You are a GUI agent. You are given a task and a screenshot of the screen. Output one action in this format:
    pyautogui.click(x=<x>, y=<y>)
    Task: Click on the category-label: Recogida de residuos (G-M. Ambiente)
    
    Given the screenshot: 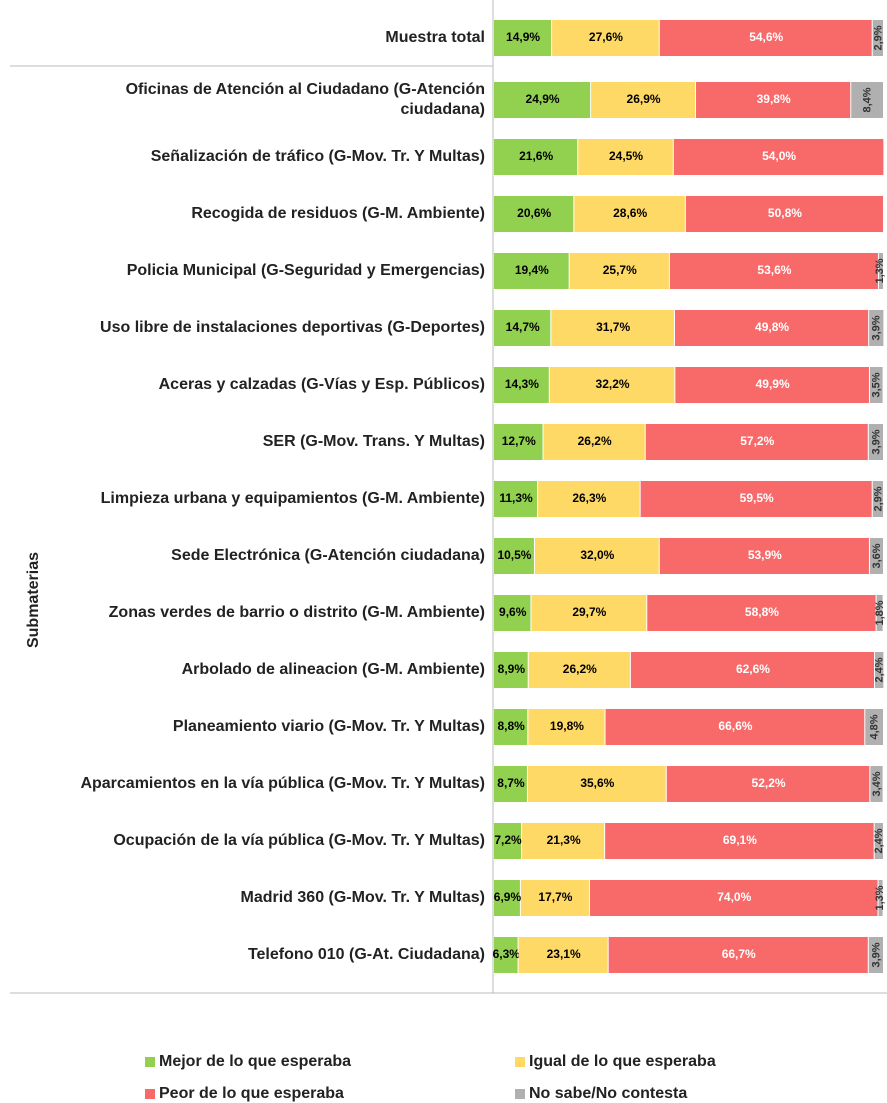 What is the action you would take?
    pyautogui.click(x=262, y=214)
    